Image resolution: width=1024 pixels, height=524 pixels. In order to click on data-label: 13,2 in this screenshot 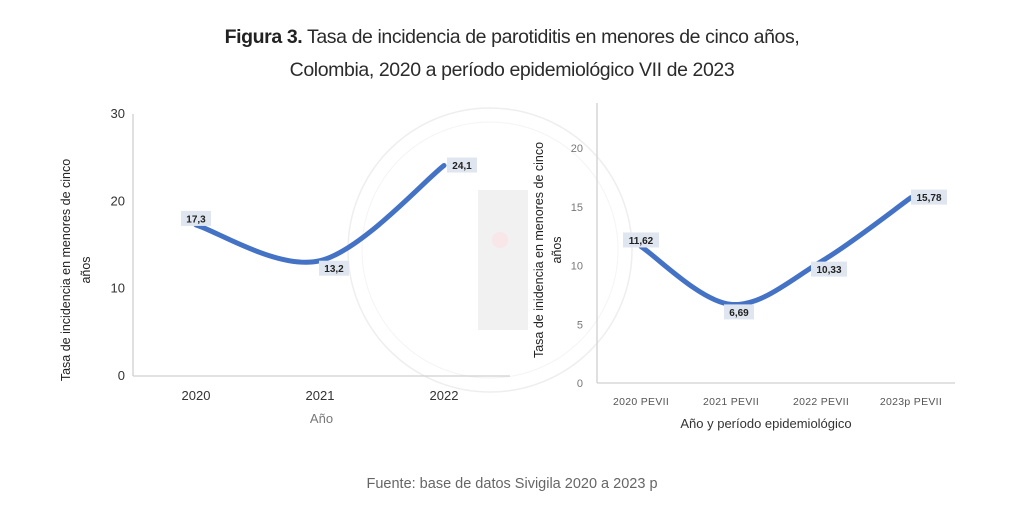, I will do `click(334, 269)`.